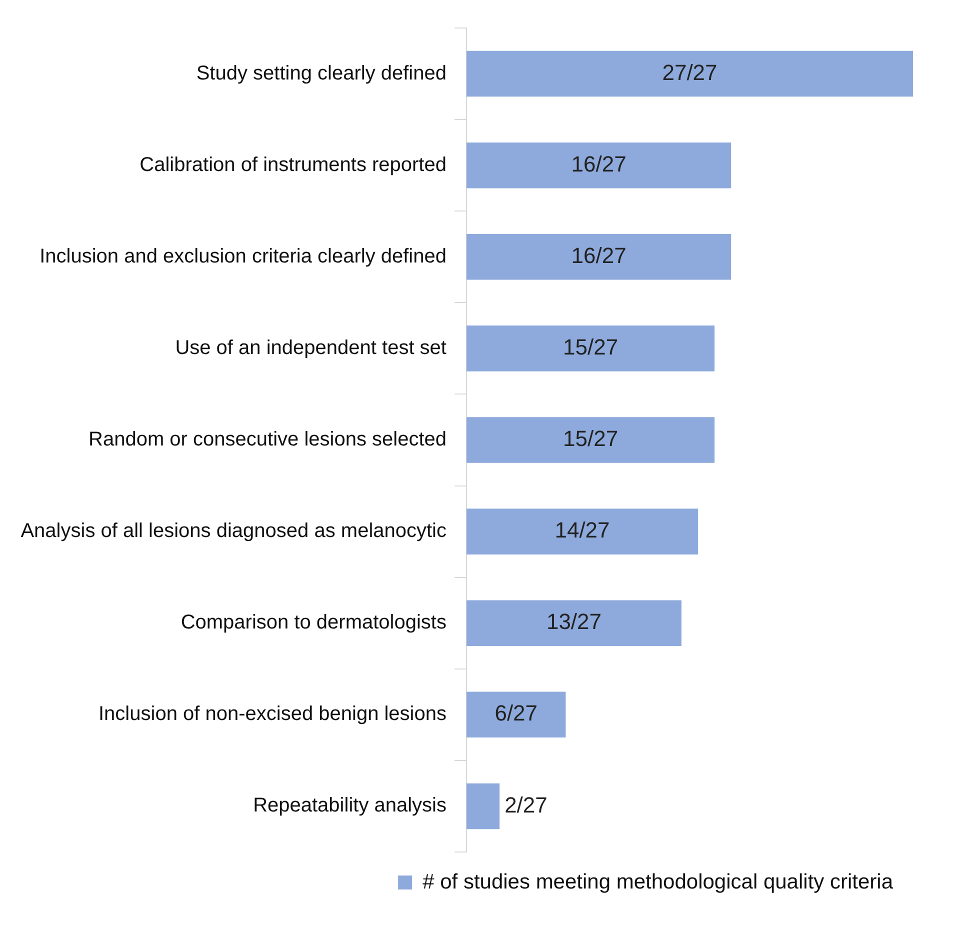 The width and height of the screenshot is (956, 931). I want to click on y-tick-label: Study setting clearly defined, so click(321, 73).